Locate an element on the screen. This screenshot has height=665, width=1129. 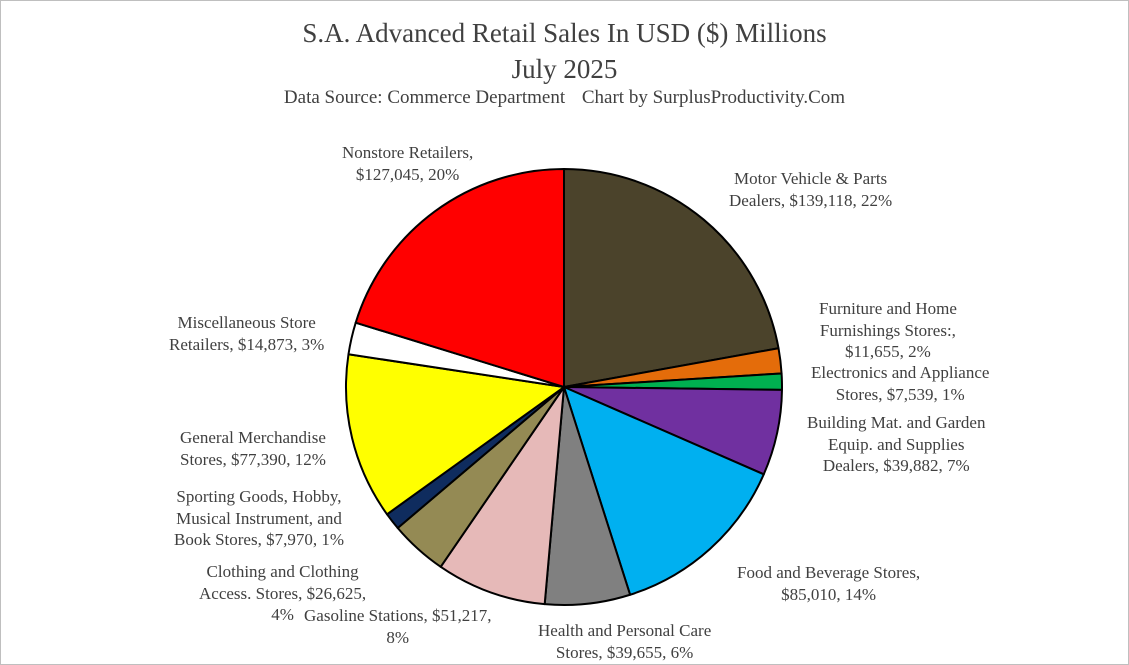
slice-label-line: Clothing and Clothing is located at coordinates (282, 571).